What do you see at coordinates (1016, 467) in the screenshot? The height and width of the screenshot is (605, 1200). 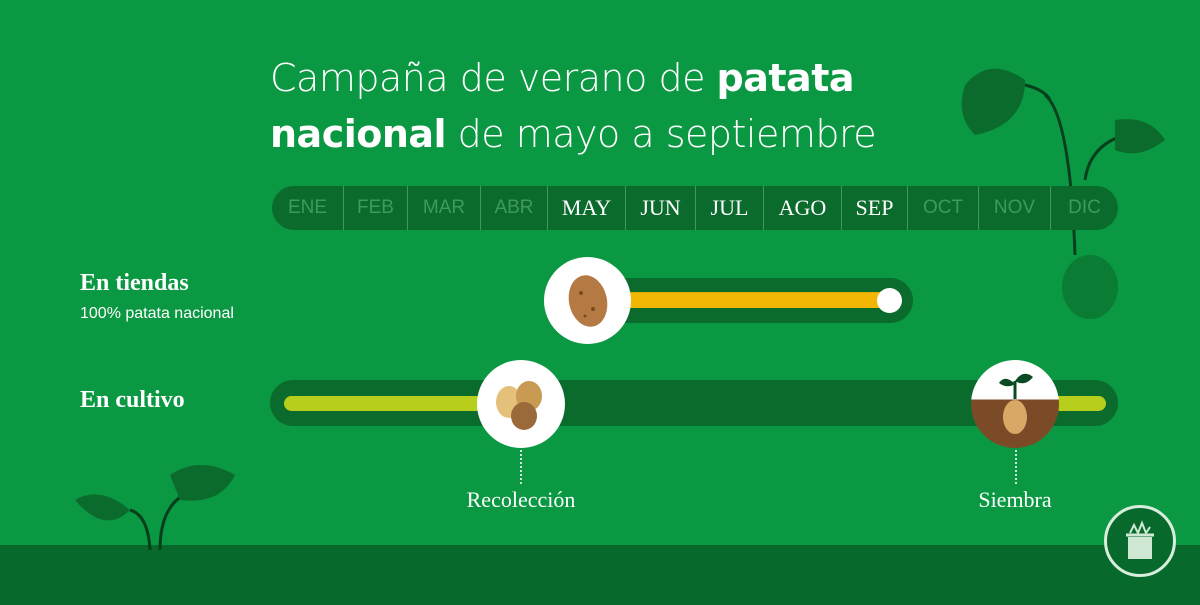 I see `siembra-connector` at bounding box center [1016, 467].